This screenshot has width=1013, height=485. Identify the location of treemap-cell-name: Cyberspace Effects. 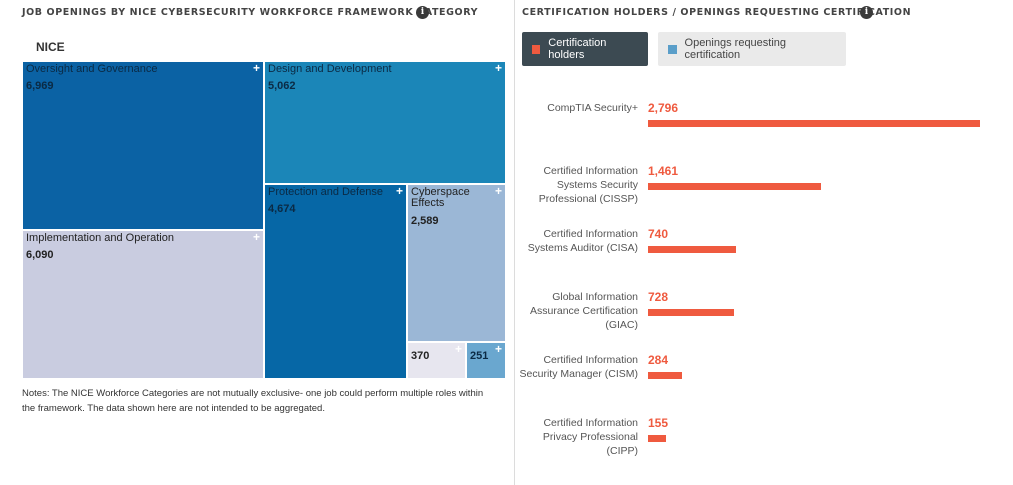
(440, 197).